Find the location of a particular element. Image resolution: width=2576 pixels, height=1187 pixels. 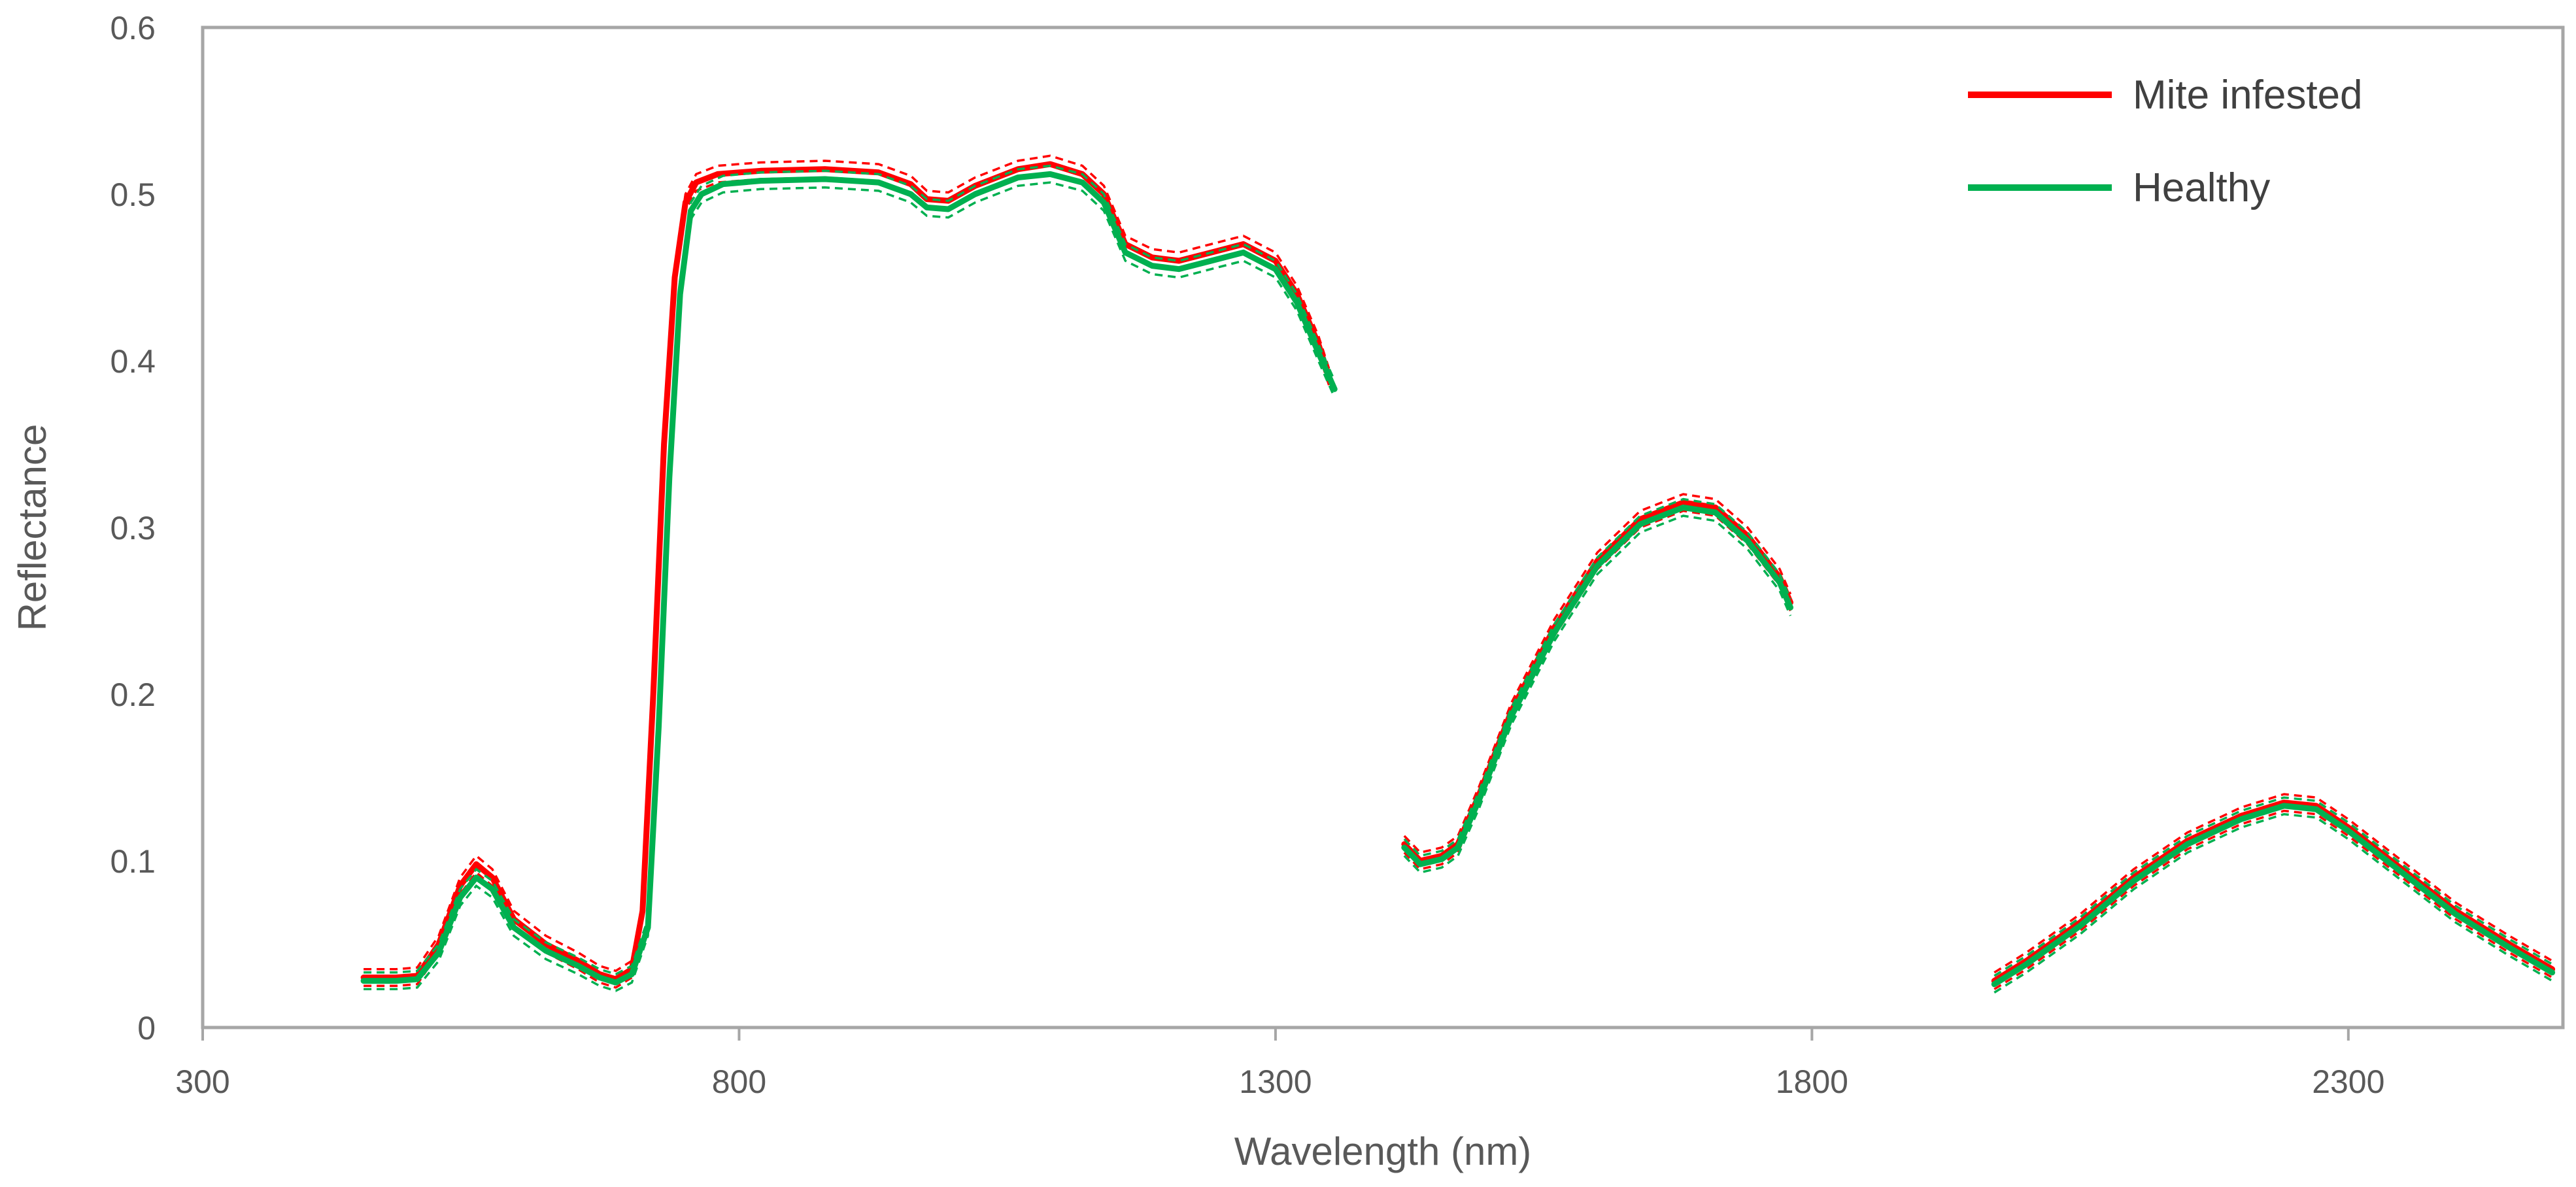

y-tick-label: 0.3 is located at coordinates (133, 528).